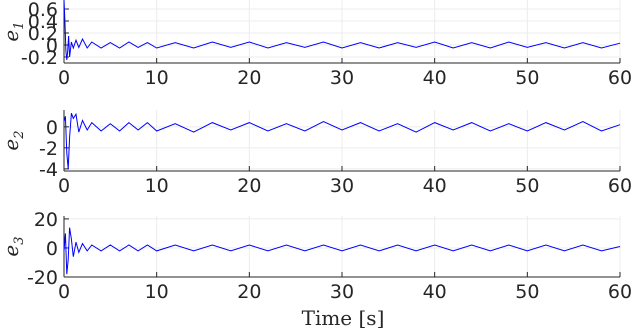 Image resolution: width=631 pixels, height=335 pixels. What do you see at coordinates (13, 246) in the screenshot?
I see `y-axis-label: e3` at bounding box center [13, 246].